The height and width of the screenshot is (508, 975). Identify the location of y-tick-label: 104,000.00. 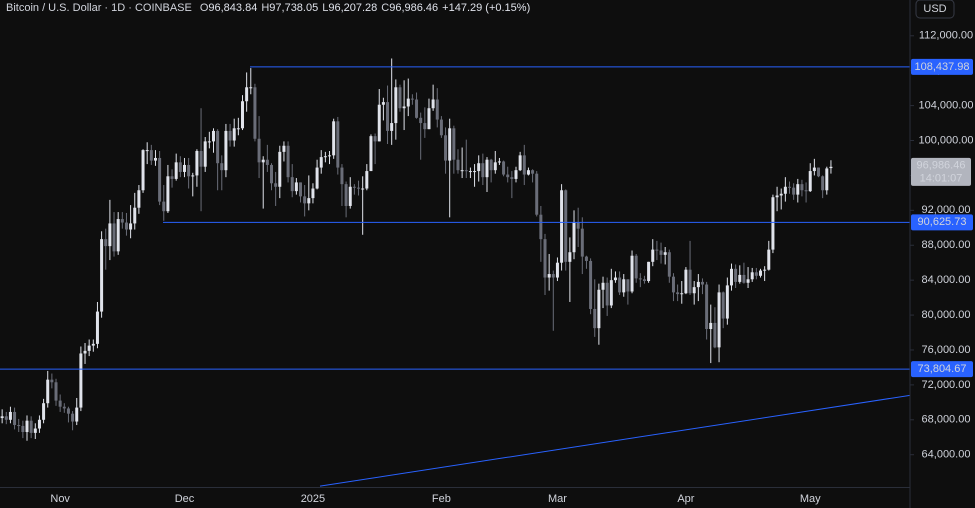
(945, 106).